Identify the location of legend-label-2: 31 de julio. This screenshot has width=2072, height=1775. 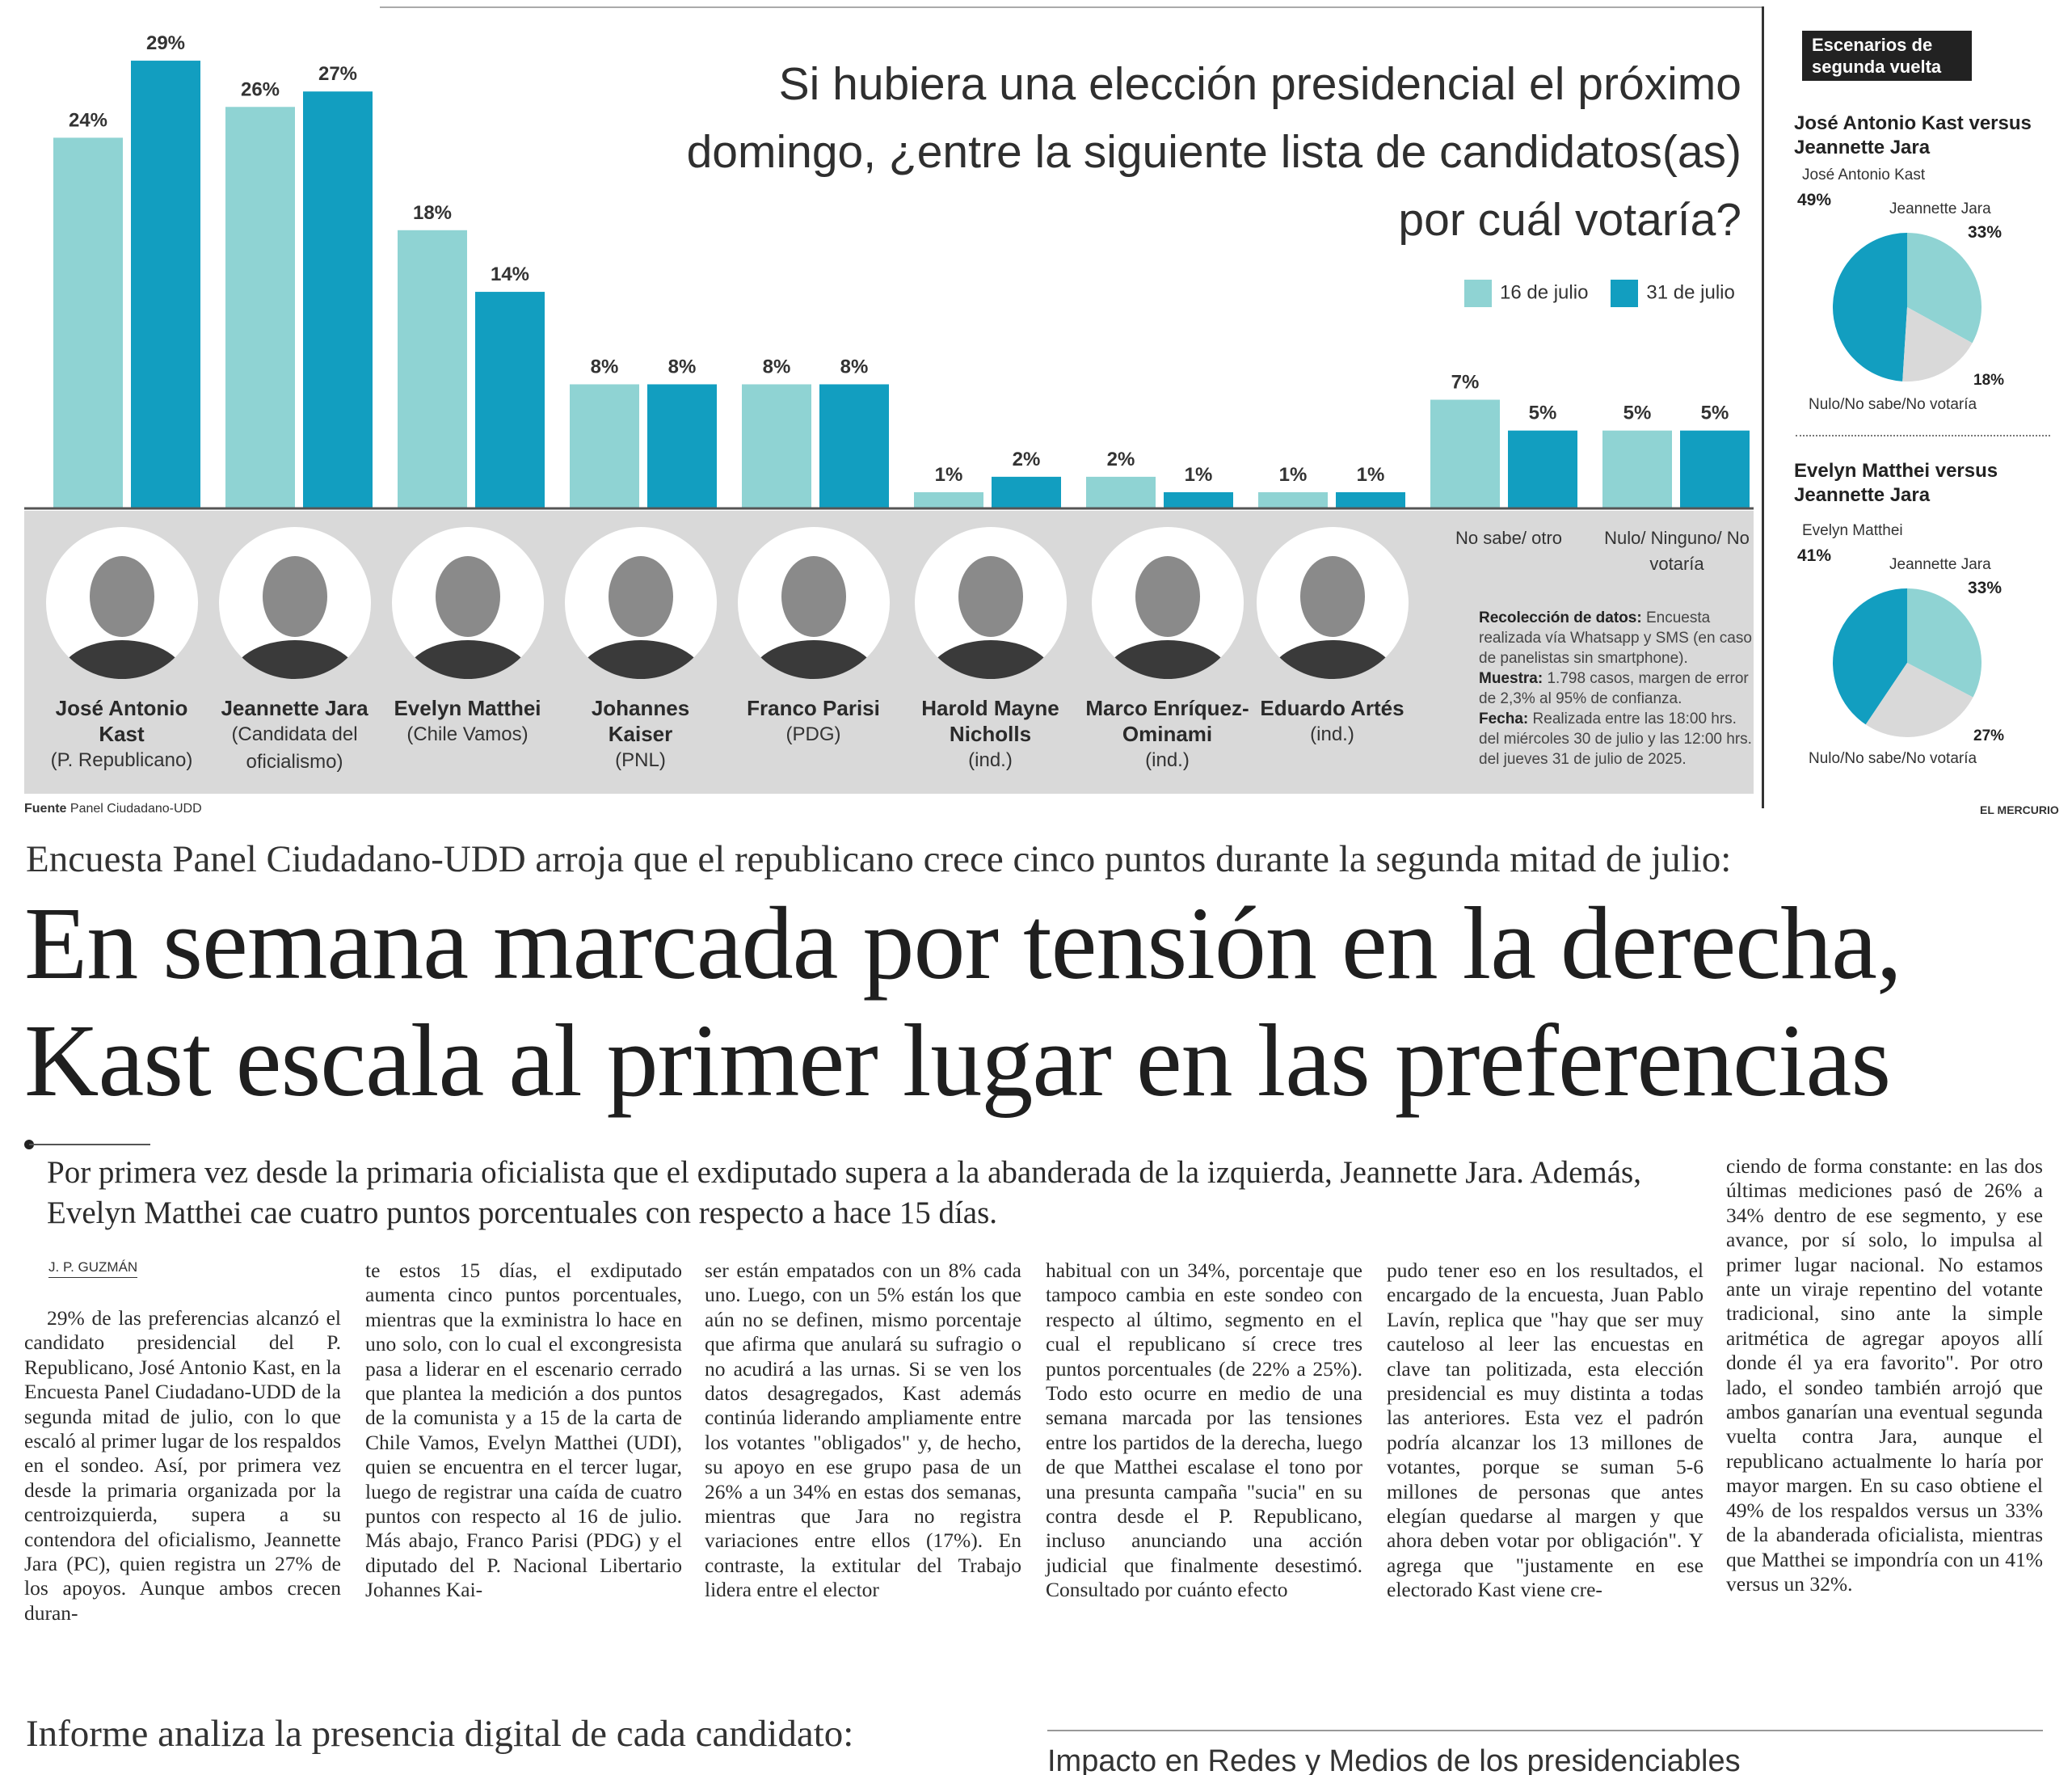
(1690, 292).